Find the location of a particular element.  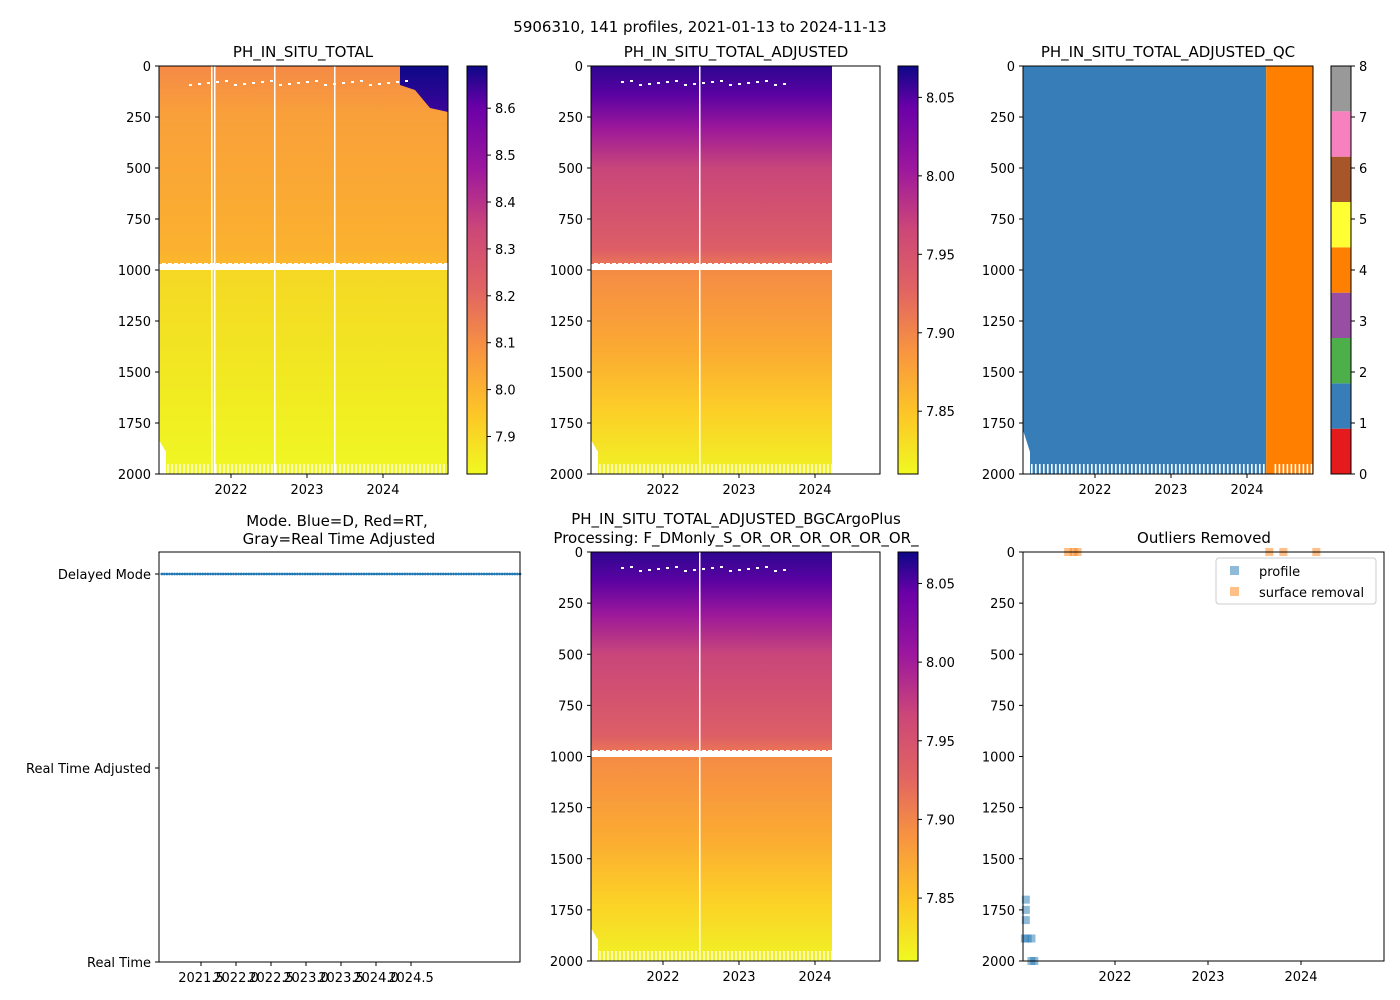

colorbar is located at coordinates (477, 270).